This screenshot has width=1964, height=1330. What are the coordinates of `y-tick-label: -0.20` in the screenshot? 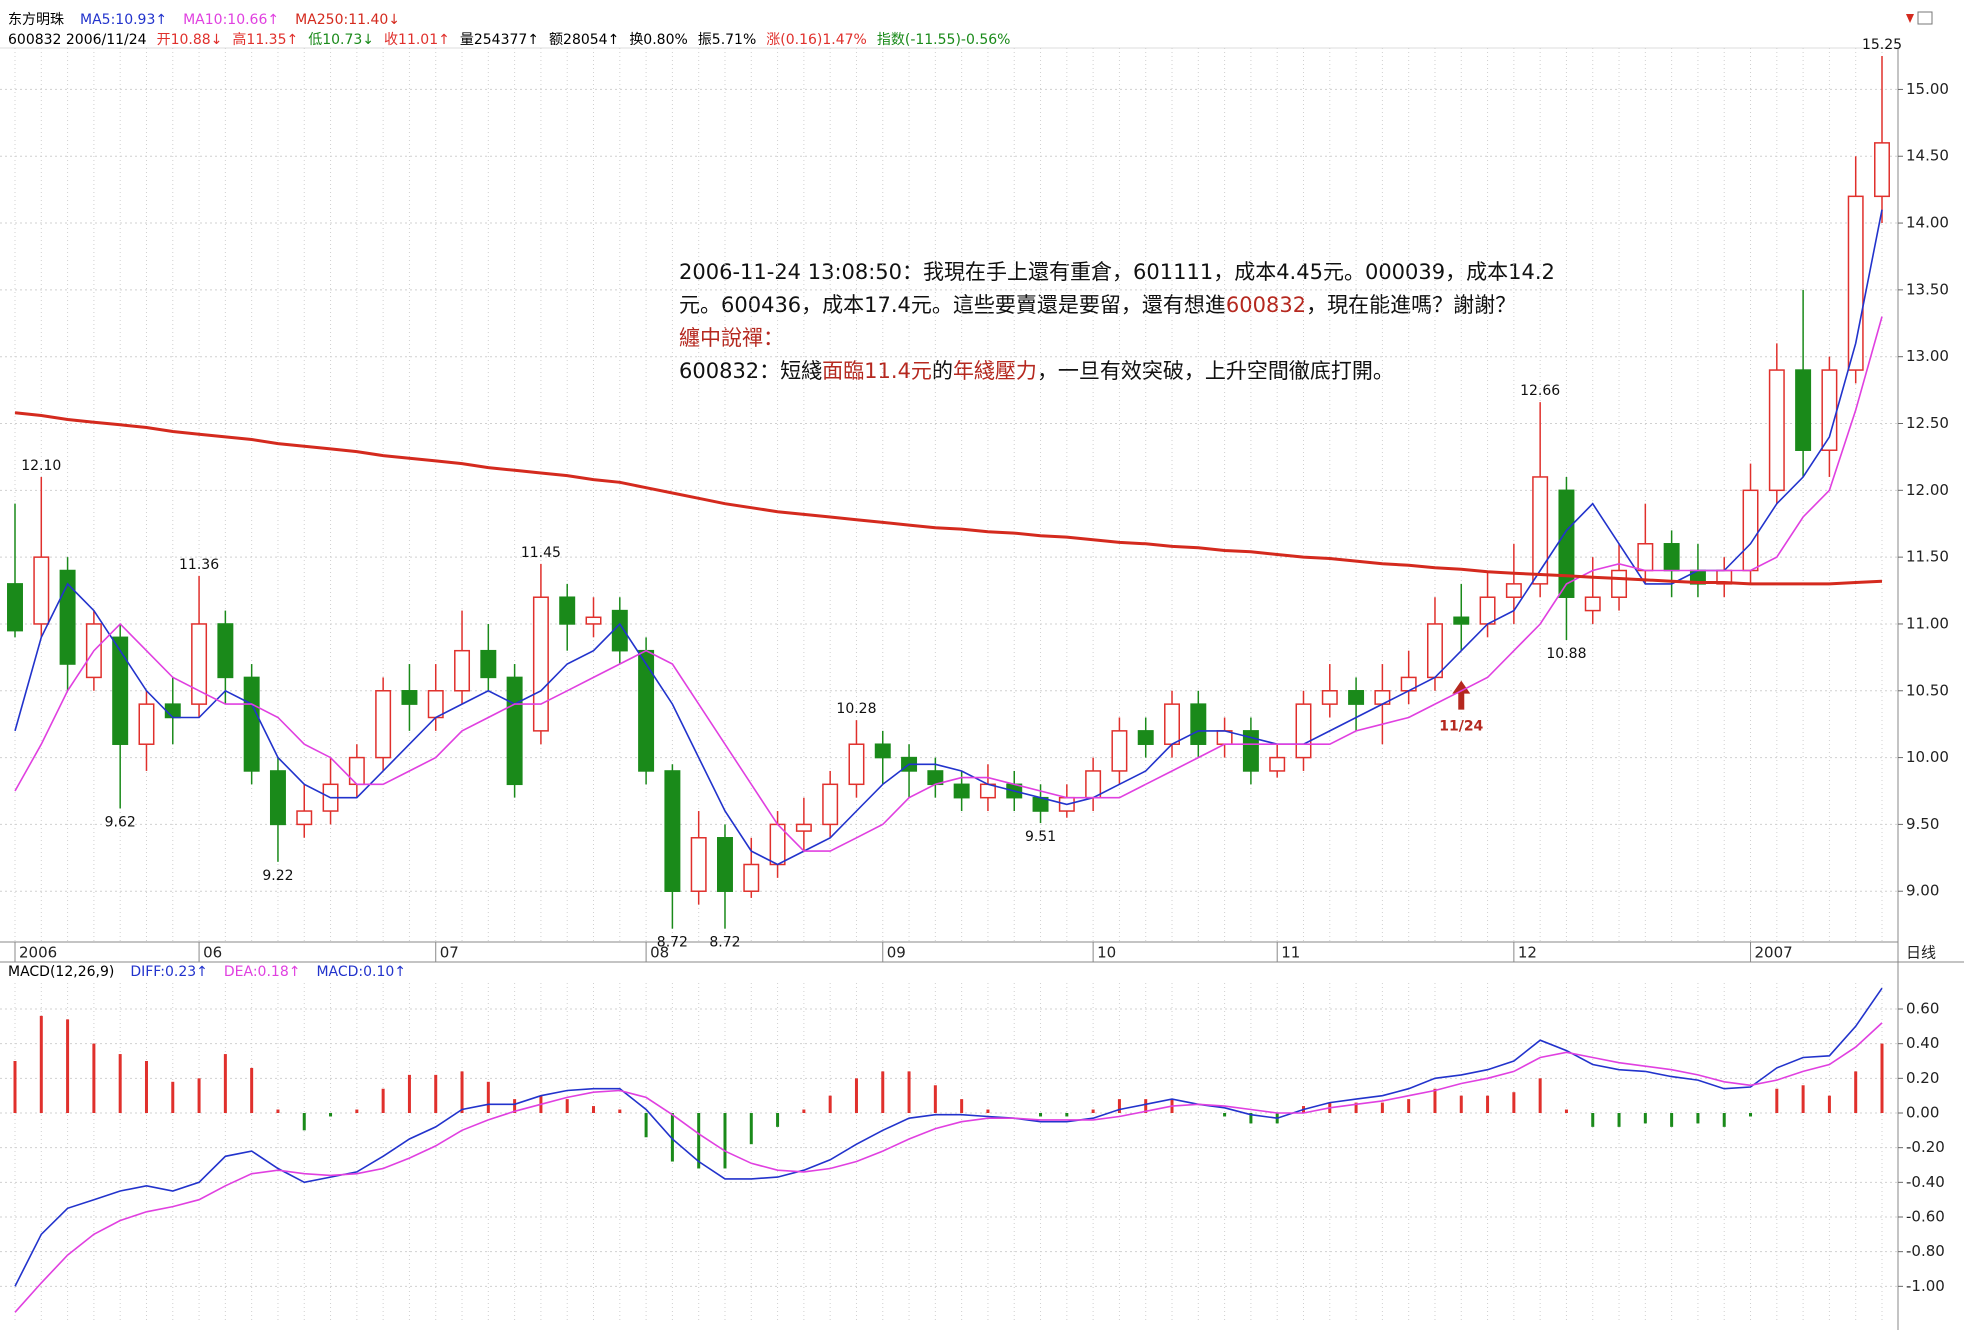 It's located at (1925, 1147).